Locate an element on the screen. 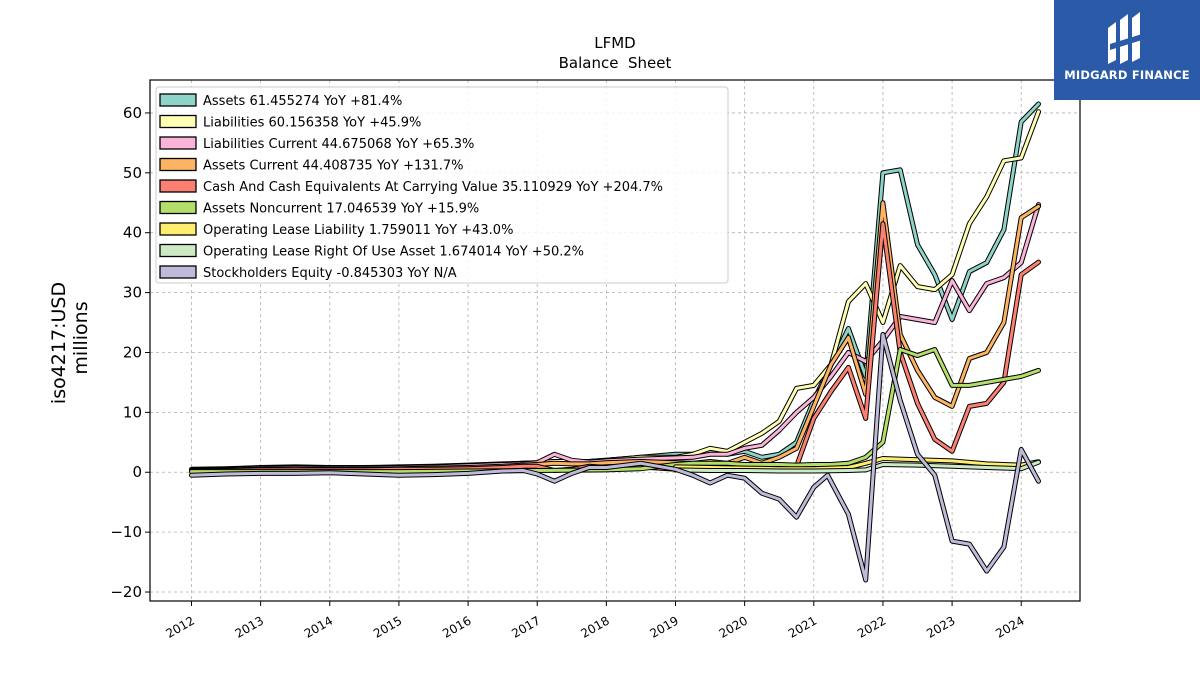 This screenshot has height=675, width=1200. legend-entry: Assets Current 44.408735 YoY +131.7% is located at coordinates (333, 166).